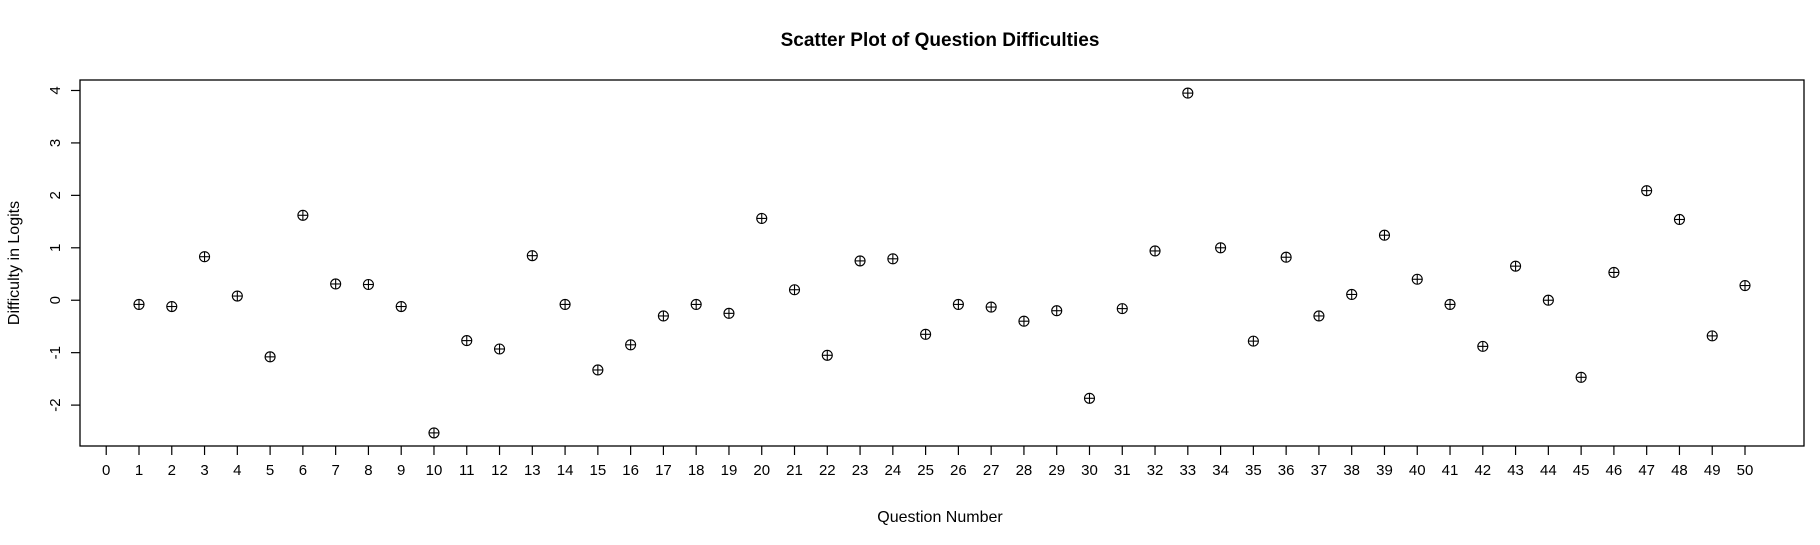  I want to click on x-tick-label: 41, so click(1450, 470).